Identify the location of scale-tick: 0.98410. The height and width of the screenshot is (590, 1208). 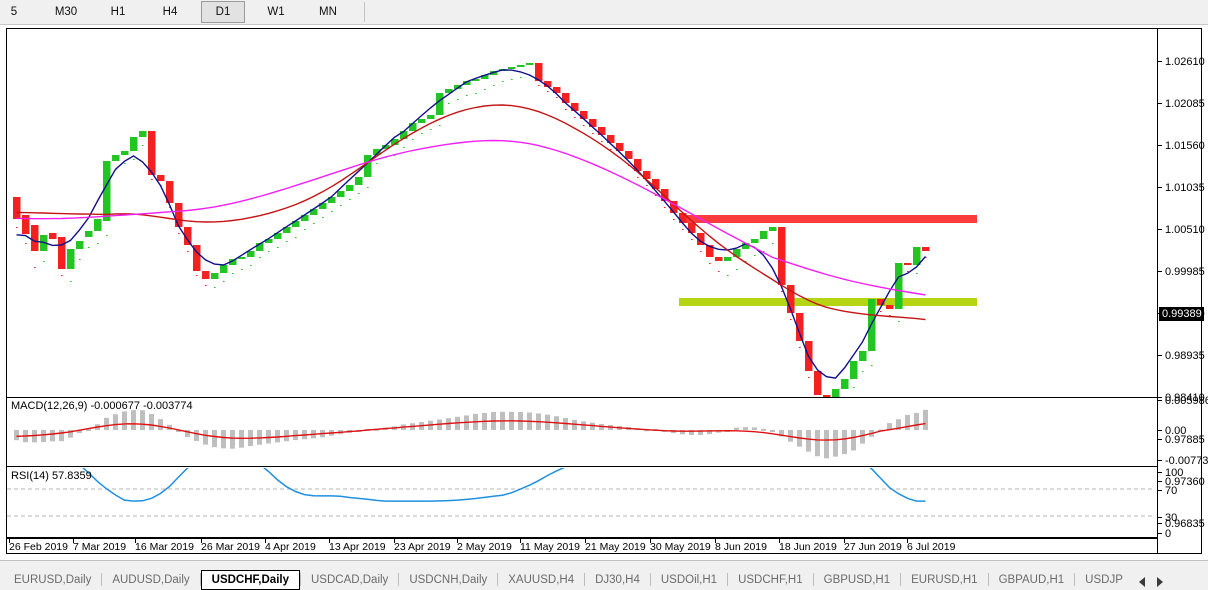
(1181, 397).